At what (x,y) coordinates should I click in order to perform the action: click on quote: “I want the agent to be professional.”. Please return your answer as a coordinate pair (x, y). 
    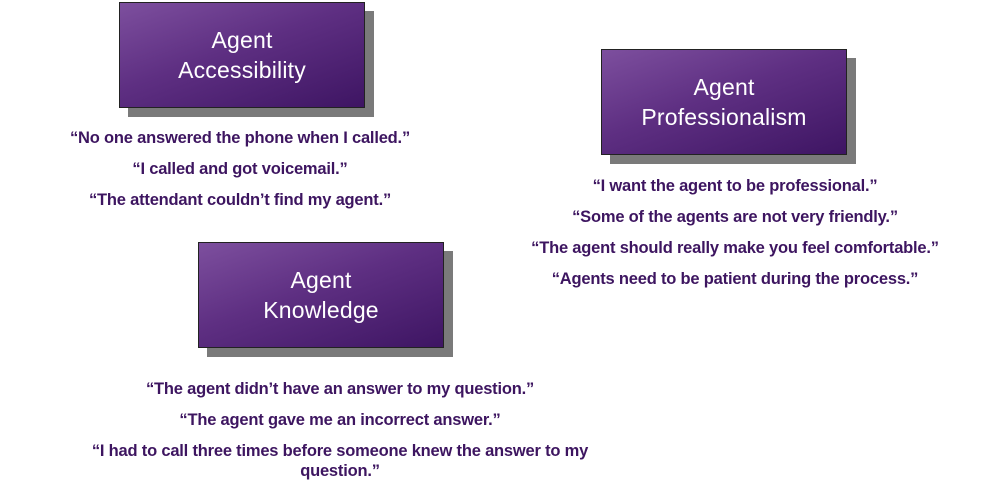
    Looking at the image, I should click on (735, 186).